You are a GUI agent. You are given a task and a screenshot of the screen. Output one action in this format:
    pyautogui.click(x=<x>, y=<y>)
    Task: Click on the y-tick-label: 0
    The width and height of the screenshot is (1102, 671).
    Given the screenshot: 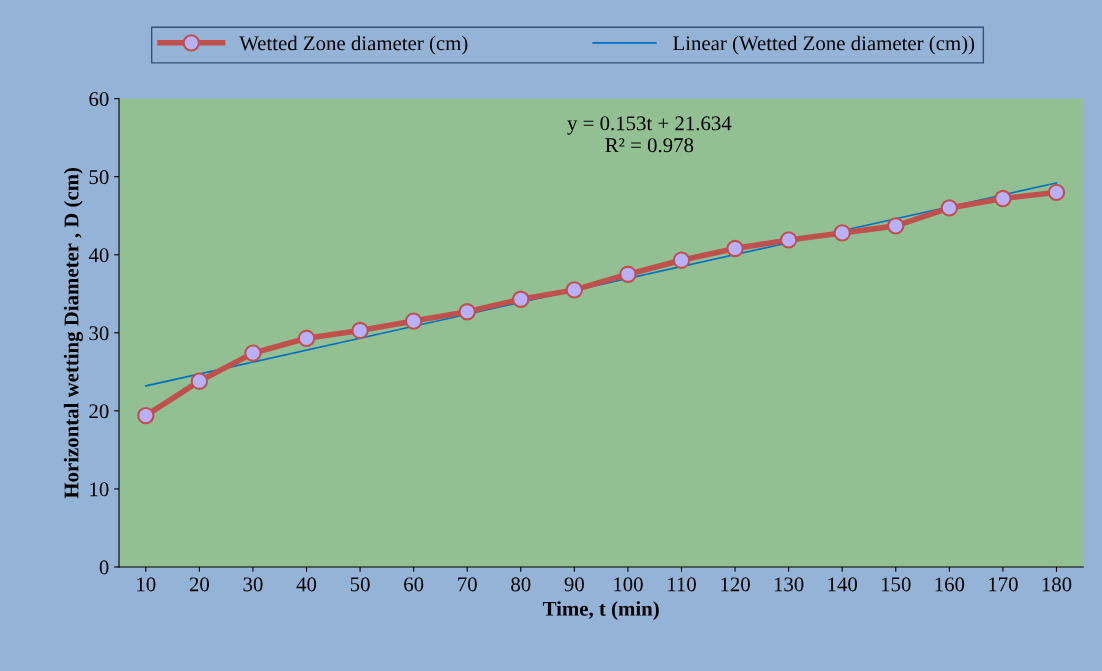 What is the action you would take?
    pyautogui.click(x=104, y=567)
    